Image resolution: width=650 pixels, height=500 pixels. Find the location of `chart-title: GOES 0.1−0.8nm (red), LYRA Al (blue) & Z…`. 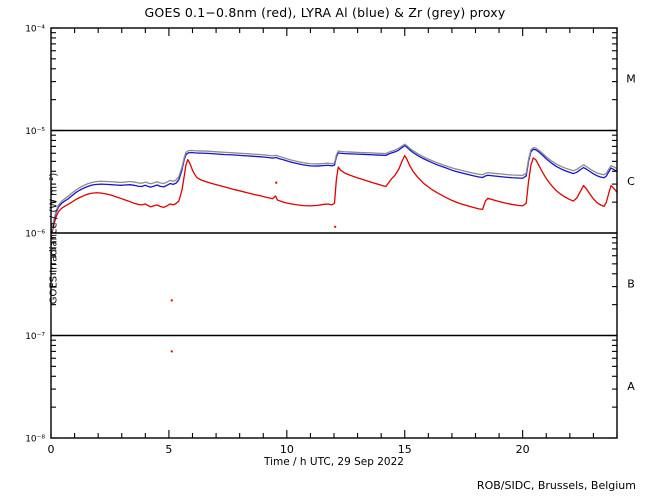

chart-title: GOES 0.1−0.8nm (red), LYRA Al (blue) & Z… is located at coordinates (325, 12).